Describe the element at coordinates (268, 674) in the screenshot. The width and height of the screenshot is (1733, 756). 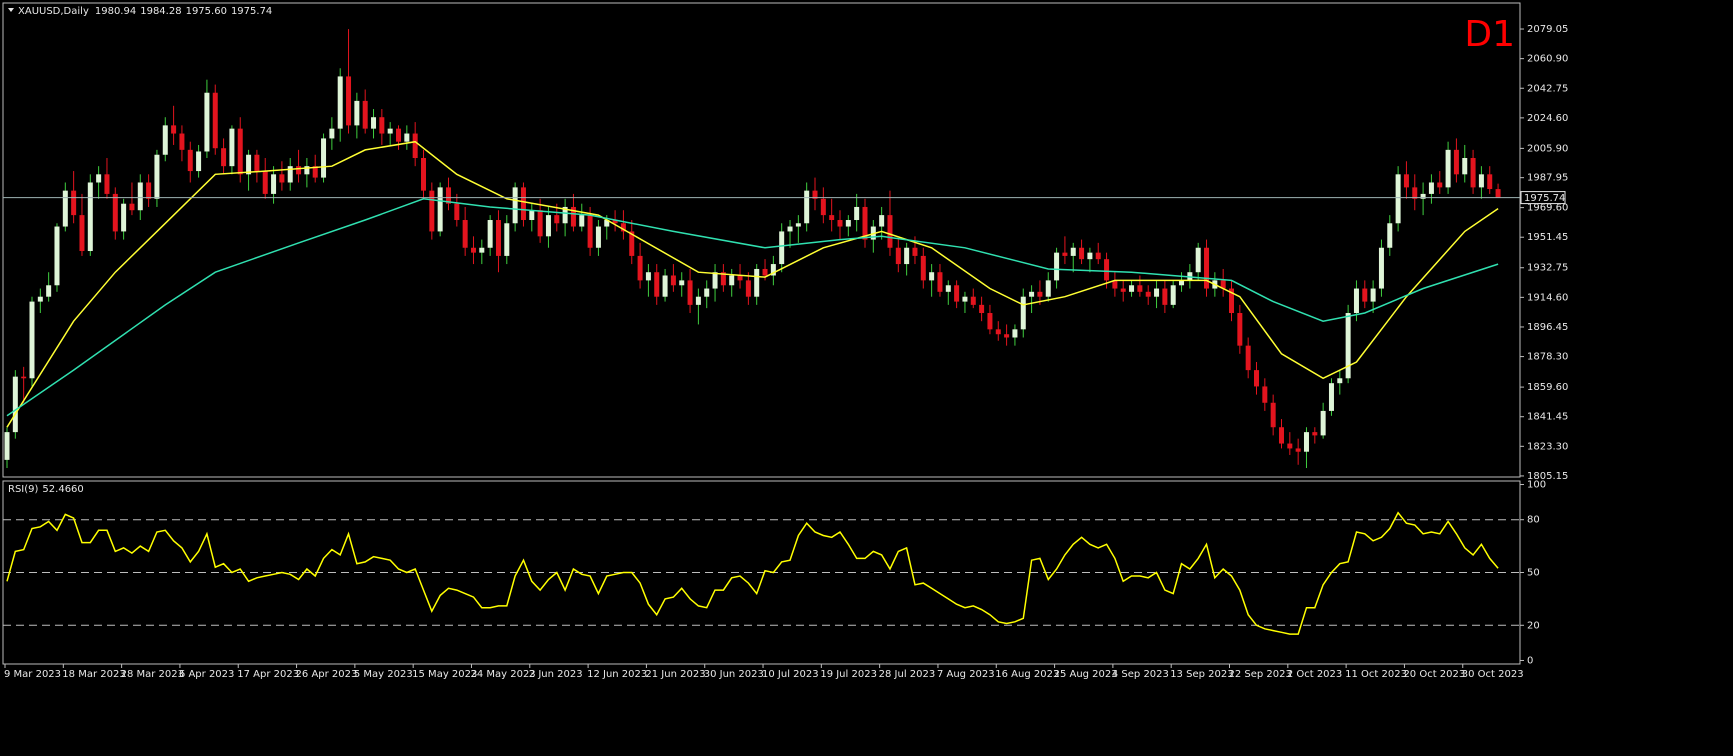
I see `x-tick-label: 17 Apr 2023` at that location.